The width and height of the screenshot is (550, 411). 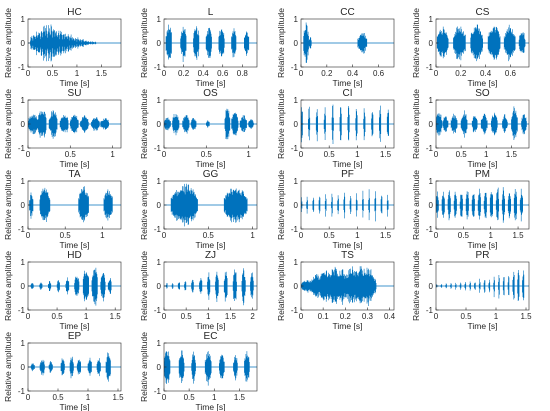 What do you see at coordinates (74, 255) in the screenshot?
I see `subplot-title: HD` at bounding box center [74, 255].